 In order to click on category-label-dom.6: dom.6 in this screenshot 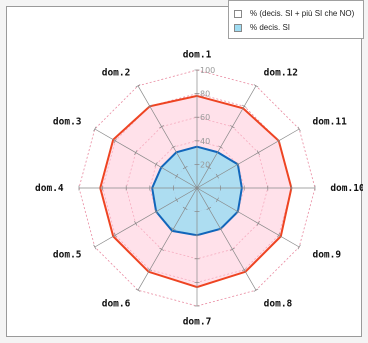, I will do `click(116, 303)`.